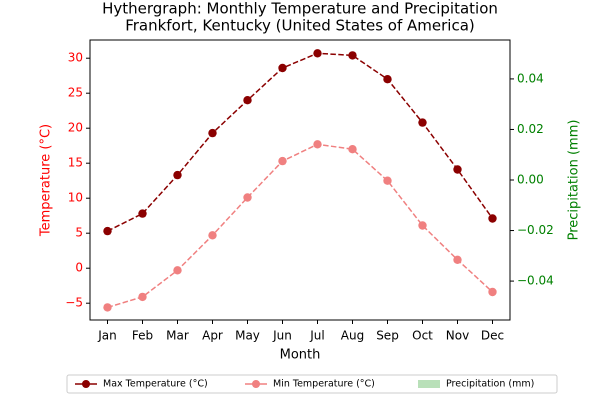 This screenshot has width=600, height=400. Describe the element at coordinates (177, 336) in the screenshot. I see `x-tick-label: Mar` at that location.